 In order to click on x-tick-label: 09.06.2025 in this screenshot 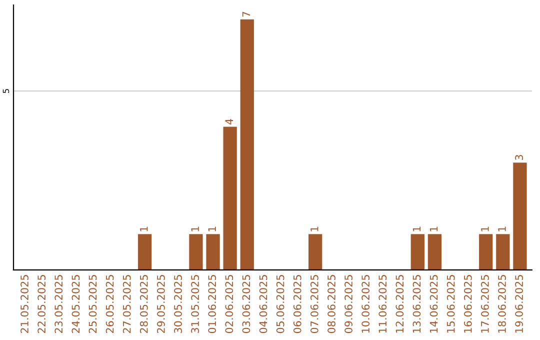, I will do `click(348, 304)`.